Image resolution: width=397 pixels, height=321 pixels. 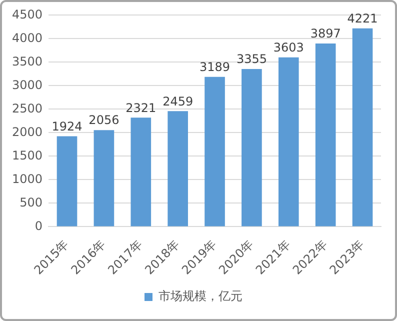 I want to click on data-label: 3355, so click(x=251, y=59).